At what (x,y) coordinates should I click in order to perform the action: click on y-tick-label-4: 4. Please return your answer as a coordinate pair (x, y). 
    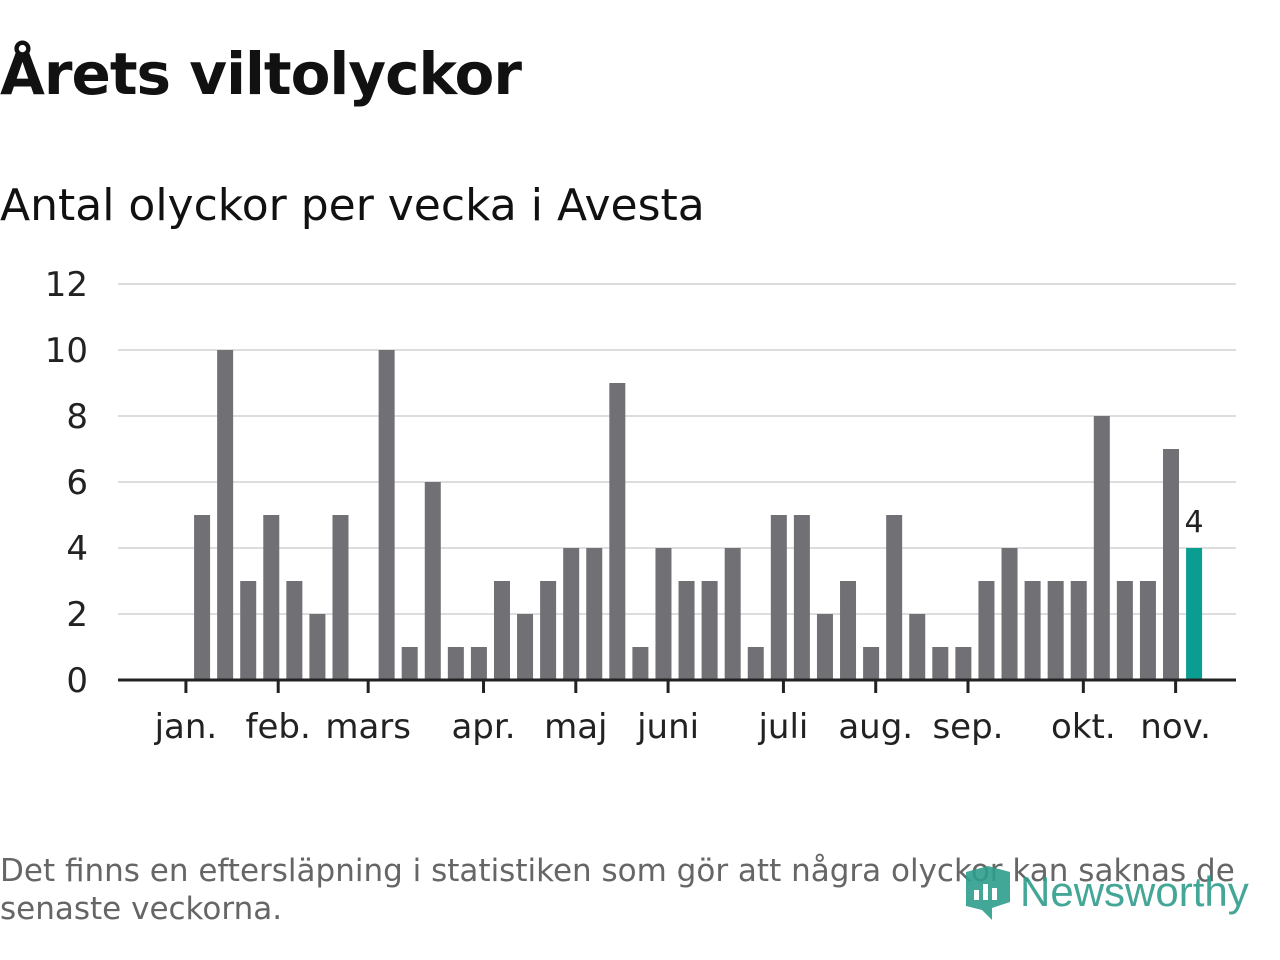
    Looking at the image, I should click on (77, 549).